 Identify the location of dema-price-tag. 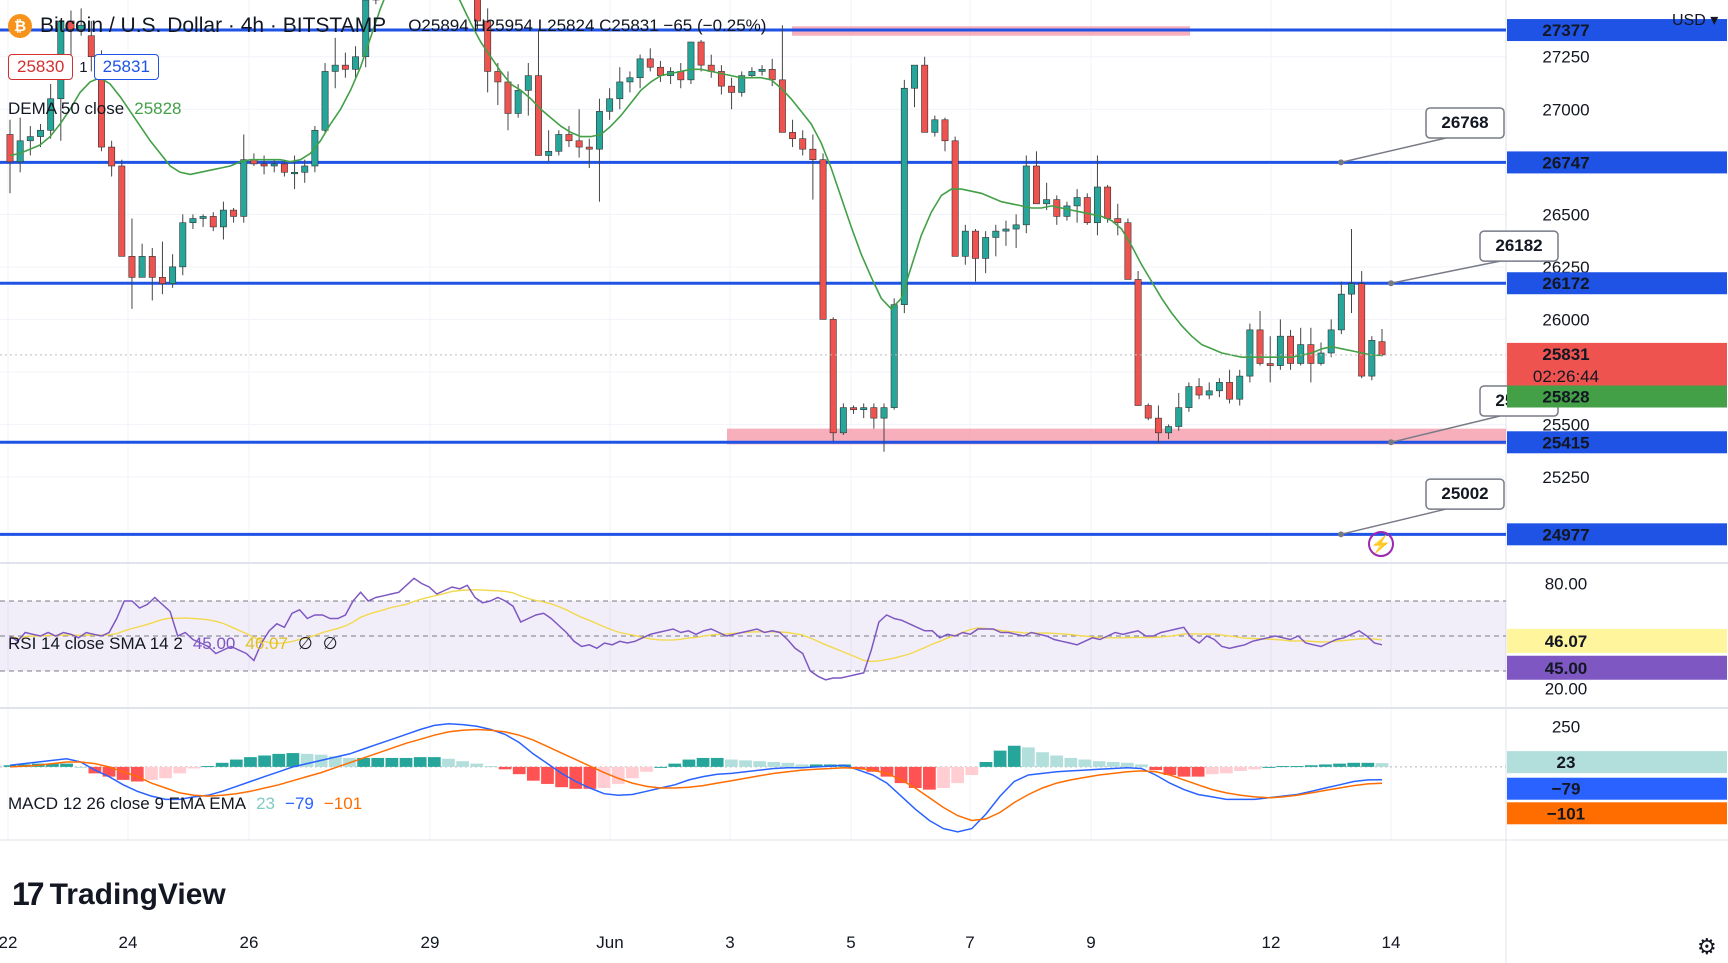
(1617, 396).